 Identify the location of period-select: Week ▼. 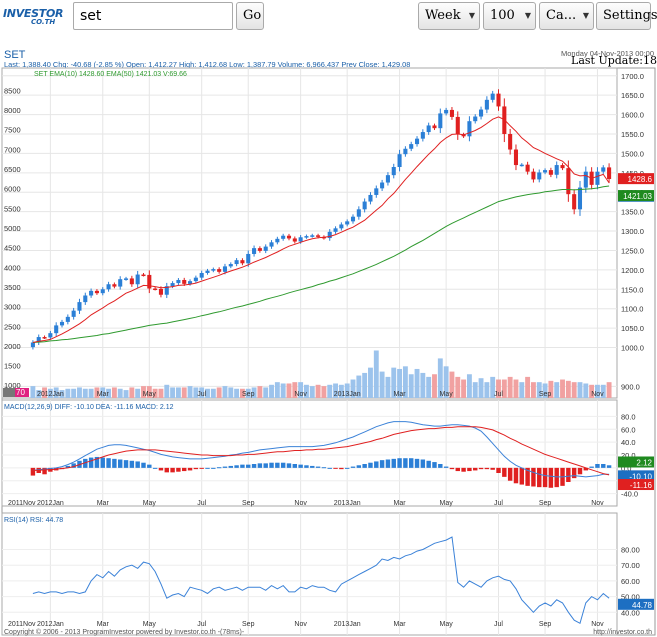
(449, 16).